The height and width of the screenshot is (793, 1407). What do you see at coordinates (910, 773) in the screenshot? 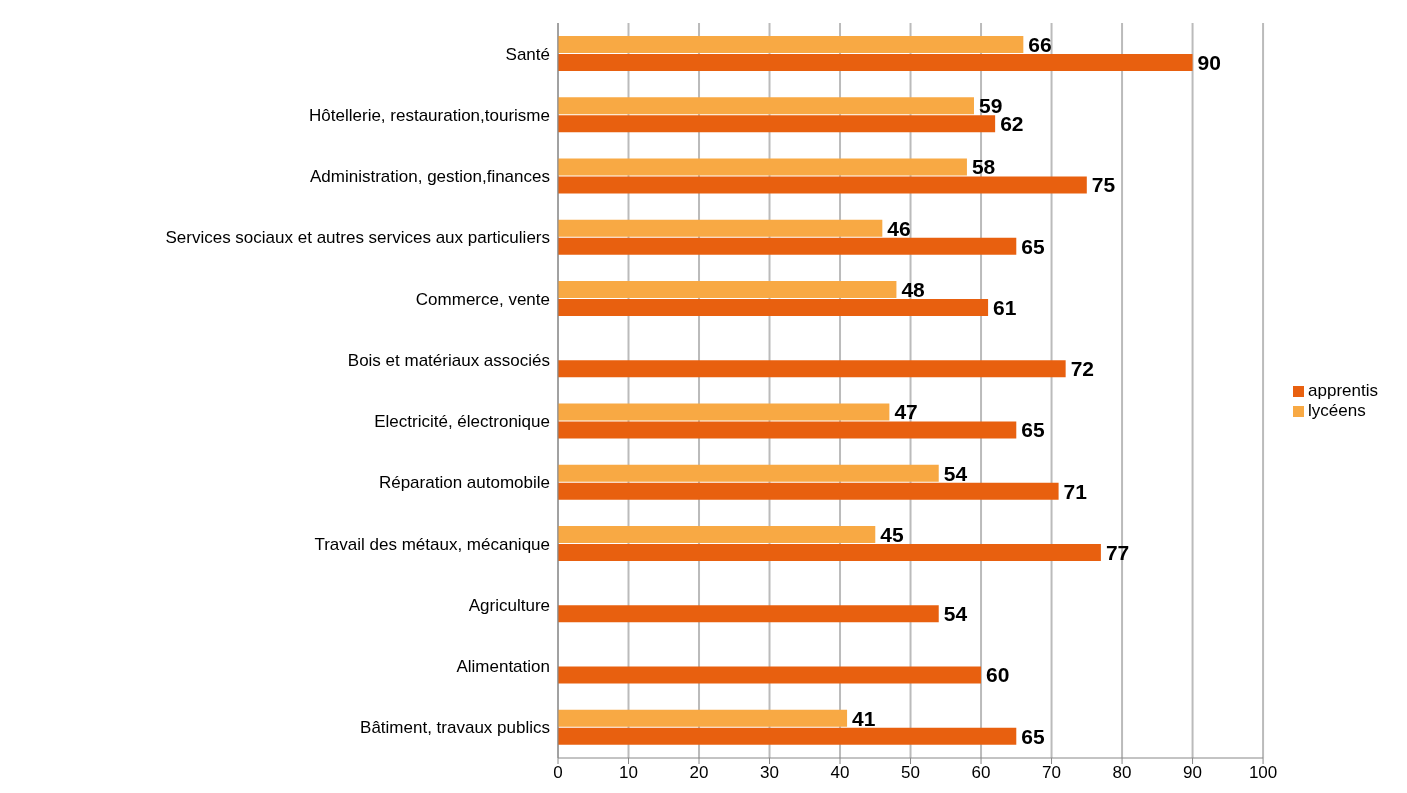
I see `x-tick-label: 50` at bounding box center [910, 773].